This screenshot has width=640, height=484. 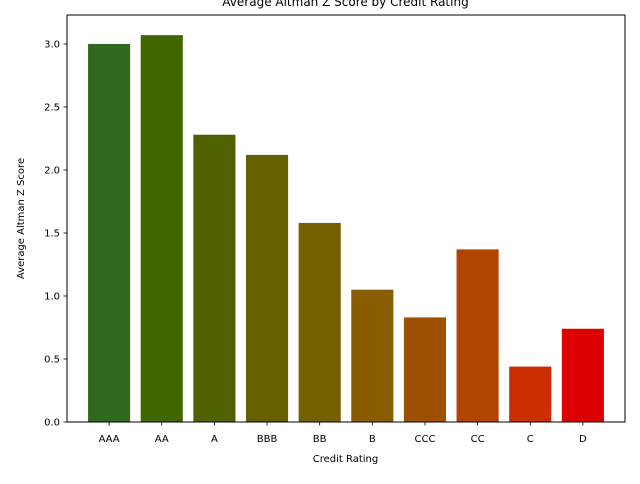 I want to click on y-tick-label: 0.5, so click(x=52, y=359).